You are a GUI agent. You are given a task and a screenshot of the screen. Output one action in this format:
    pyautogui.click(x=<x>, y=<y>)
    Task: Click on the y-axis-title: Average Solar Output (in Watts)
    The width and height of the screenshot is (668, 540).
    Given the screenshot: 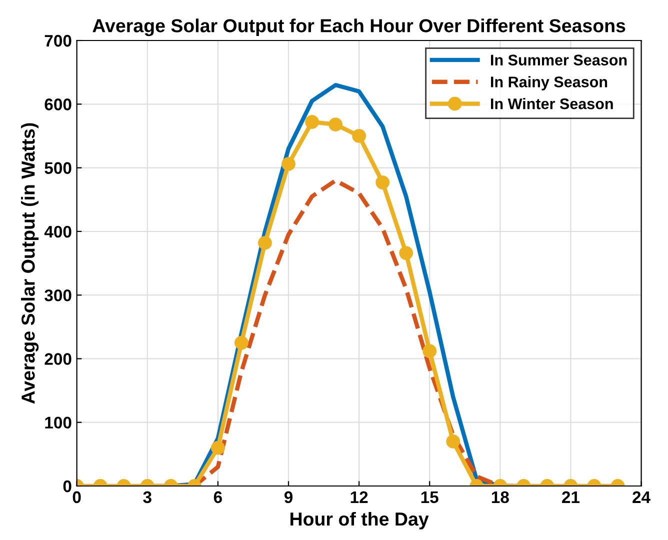 What is the action you would take?
    pyautogui.click(x=30, y=263)
    